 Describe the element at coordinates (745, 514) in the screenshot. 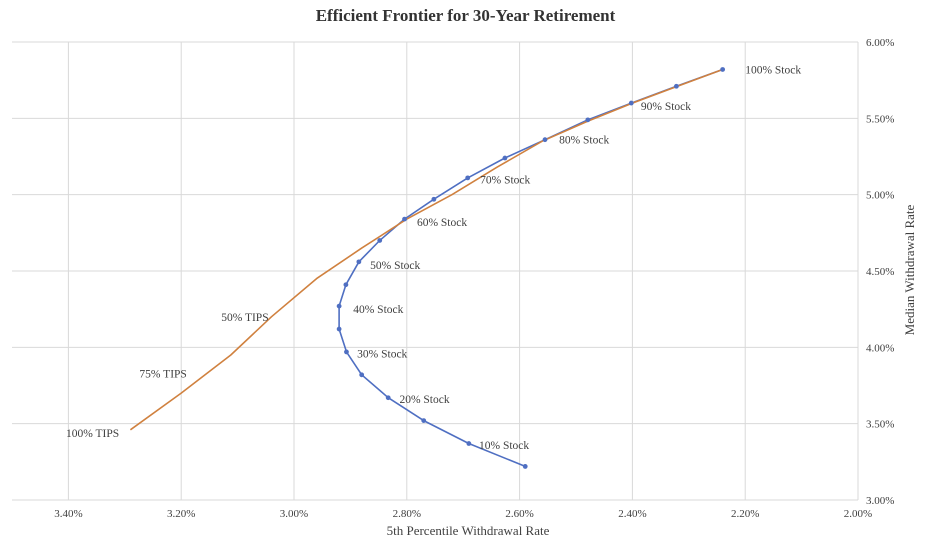

I see `x-tick-label: 2.20%` at that location.